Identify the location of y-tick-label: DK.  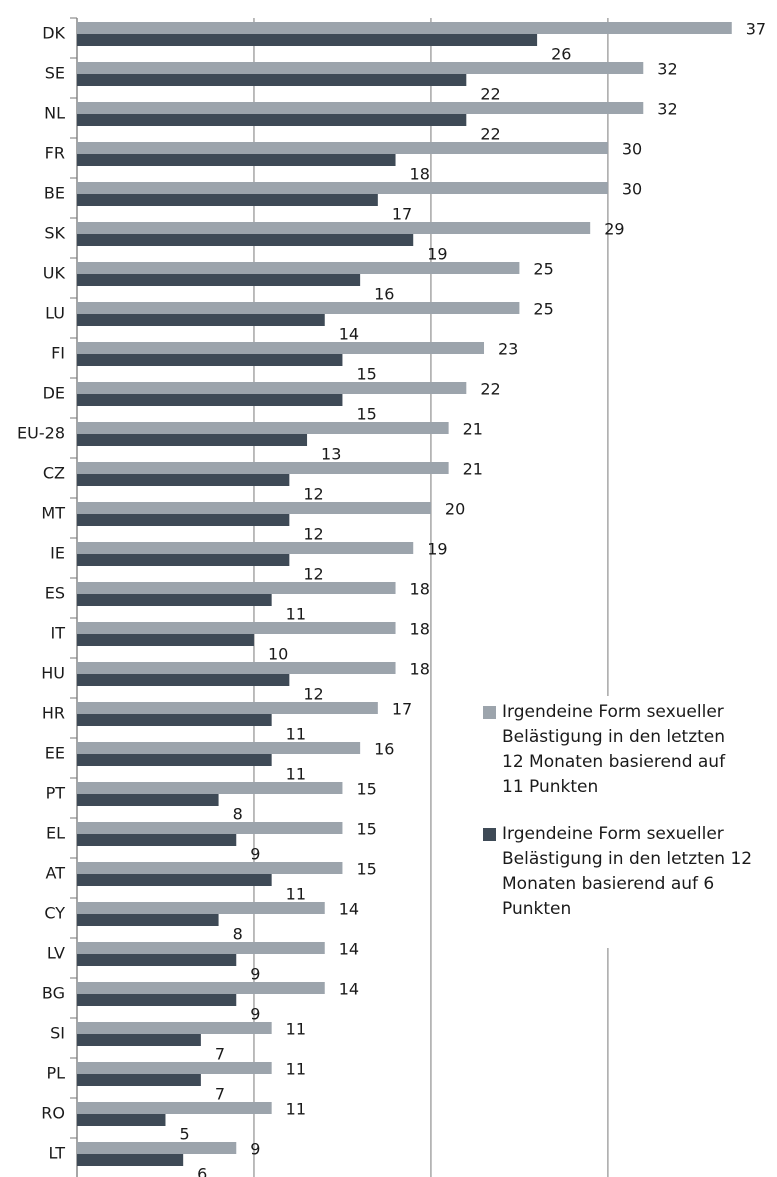
(53, 33).